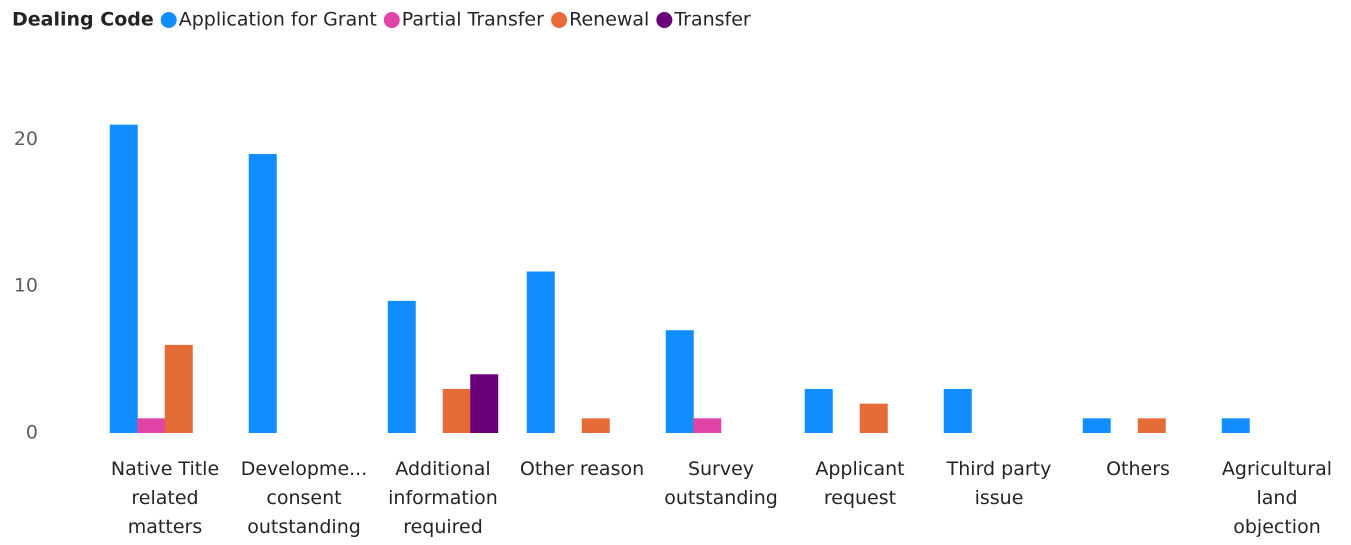  Describe the element at coordinates (1277, 498) in the screenshot. I see `x-tick-label: Agricultural land objection` at that location.